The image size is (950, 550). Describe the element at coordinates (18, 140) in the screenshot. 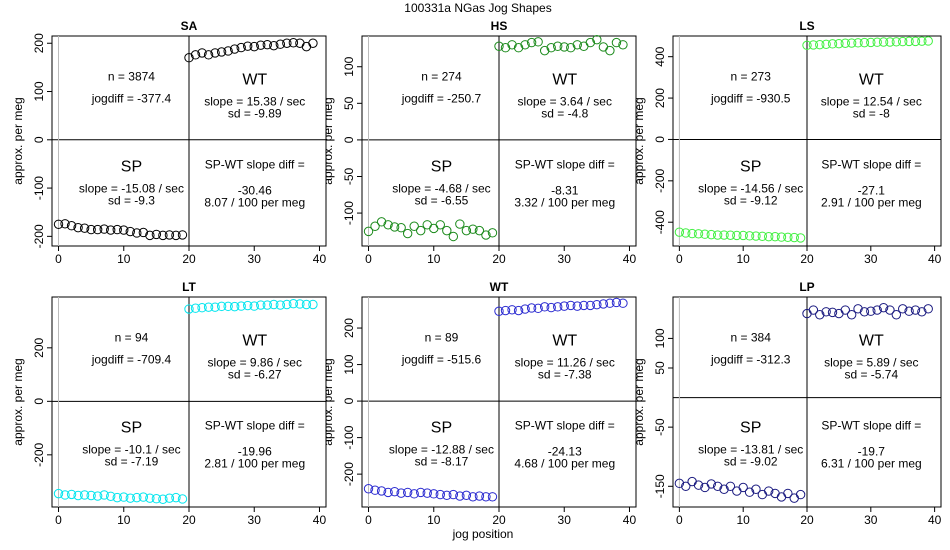

I see `y-axis-label: approx. per meg` at that location.